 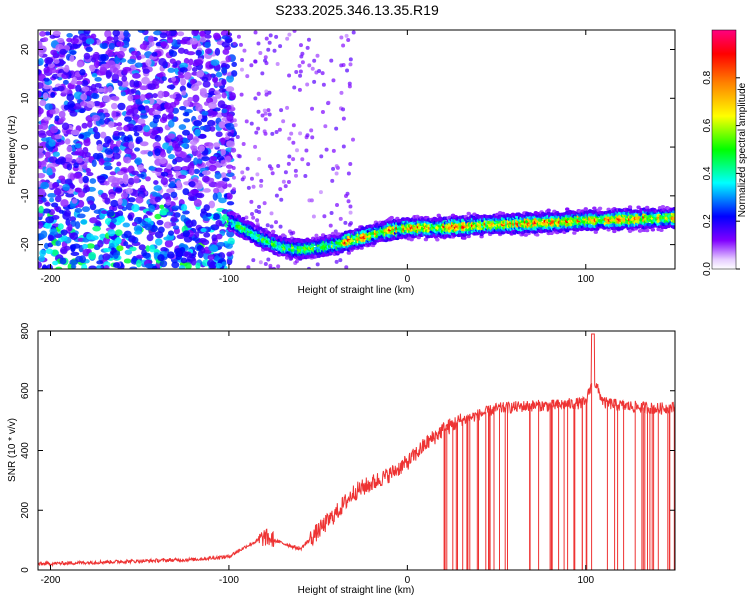 I want to click on colorbar-tick-label: 0.8, so click(x=707, y=77).